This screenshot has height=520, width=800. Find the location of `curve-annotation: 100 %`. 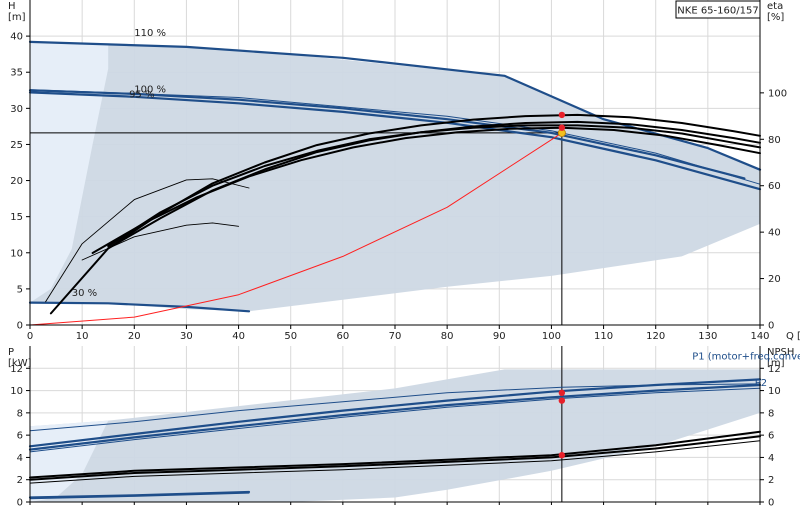

curve-annotation: 100 % is located at coordinates (150, 89).